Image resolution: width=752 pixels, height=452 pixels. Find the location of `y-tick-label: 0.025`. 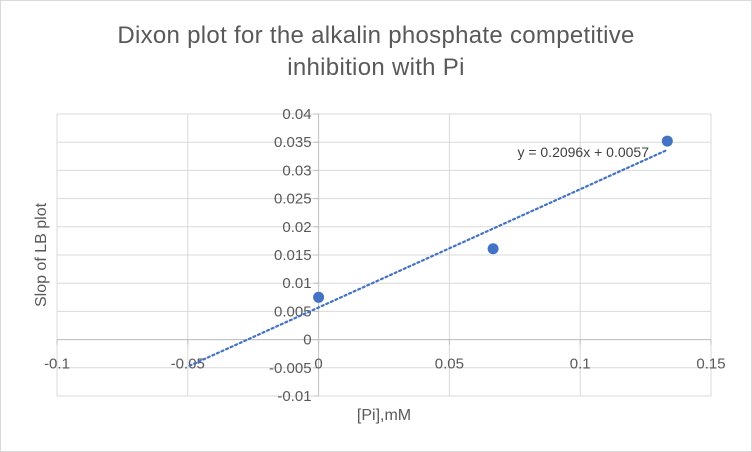

y-tick-label: 0.025 is located at coordinates (293, 199).